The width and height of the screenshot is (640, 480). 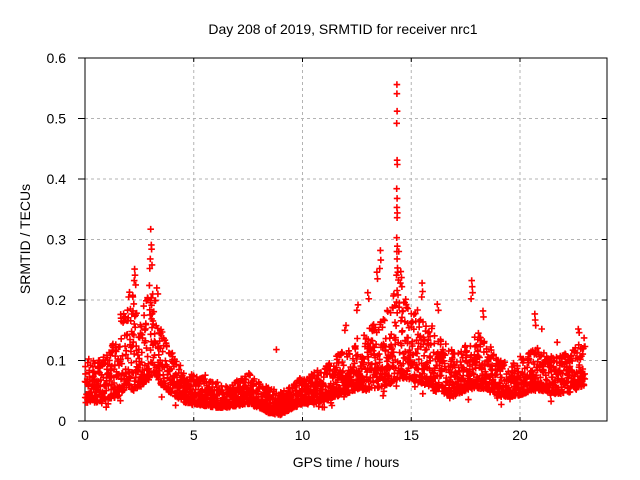 What do you see at coordinates (411, 435) in the screenshot?
I see `x-tick-label: 15` at bounding box center [411, 435].